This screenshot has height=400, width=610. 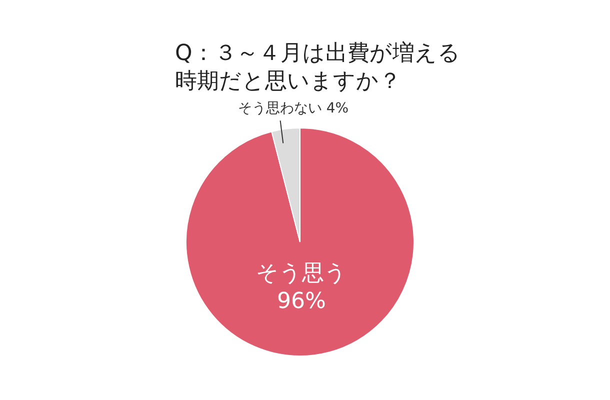 What do you see at coordinates (301, 301) in the screenshot?
I see `data-label: 96%` at bounding box center [301, 301].